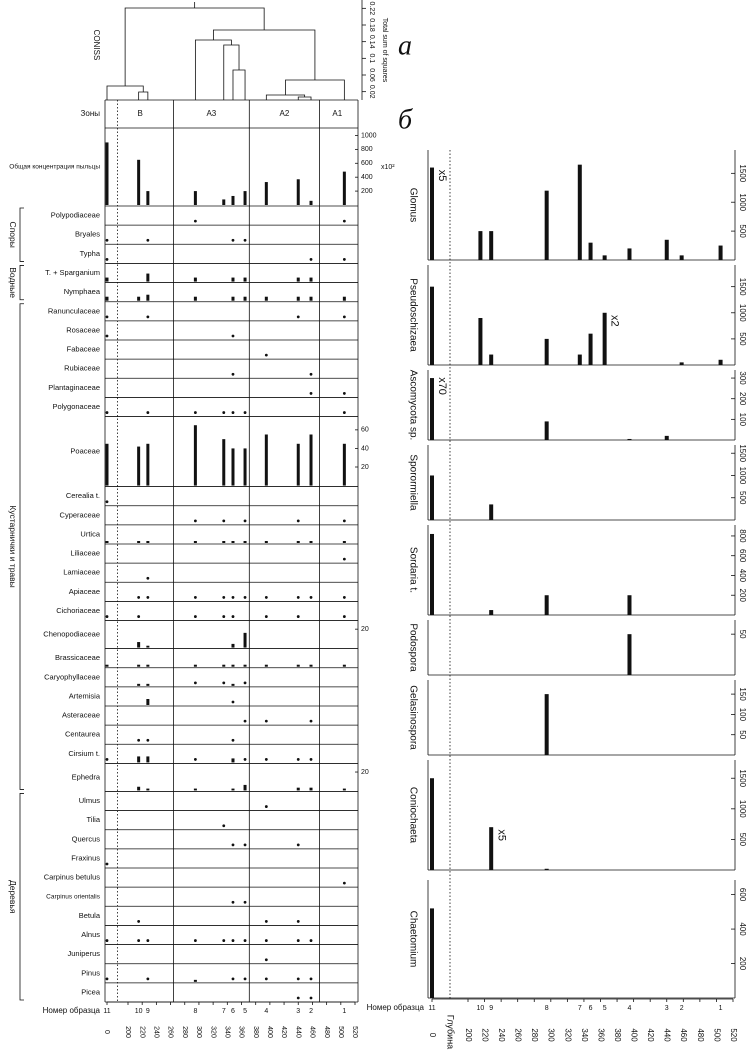  Describe the element at coordinates (226, 1032) in the screenshot. I see `depth-tick-label: 340` at that location.